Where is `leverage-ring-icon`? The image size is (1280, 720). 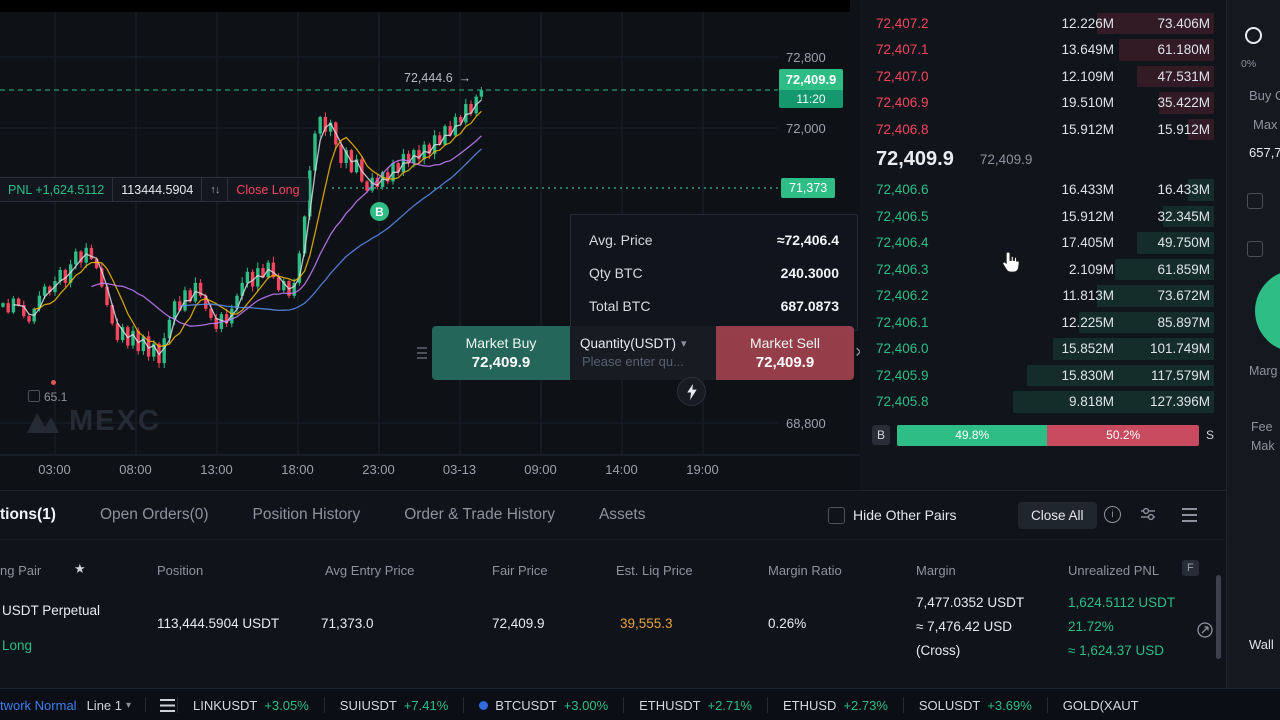
leverage-ring-icon is located at coordinates (1253, 35).